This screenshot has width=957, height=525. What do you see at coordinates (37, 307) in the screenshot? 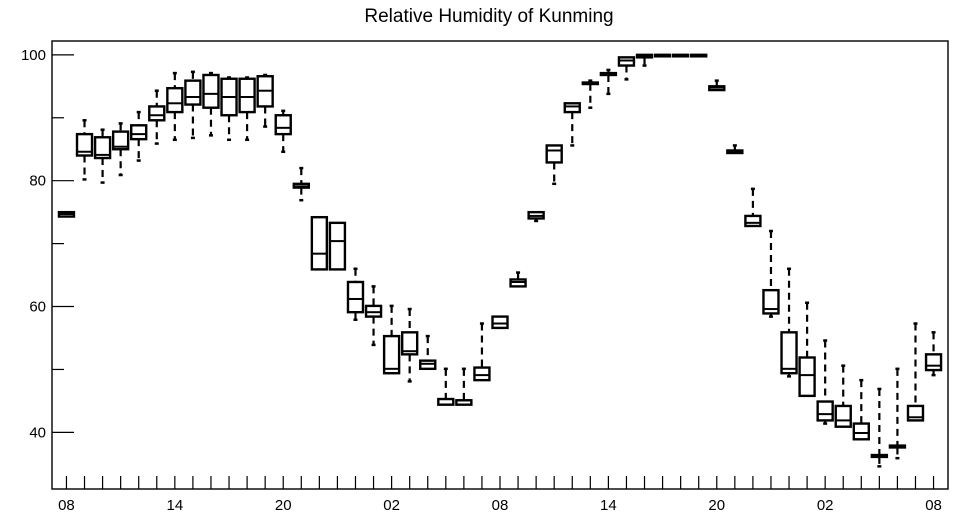
I see `y-tick-label: 60` at bounding box center [37, 307].